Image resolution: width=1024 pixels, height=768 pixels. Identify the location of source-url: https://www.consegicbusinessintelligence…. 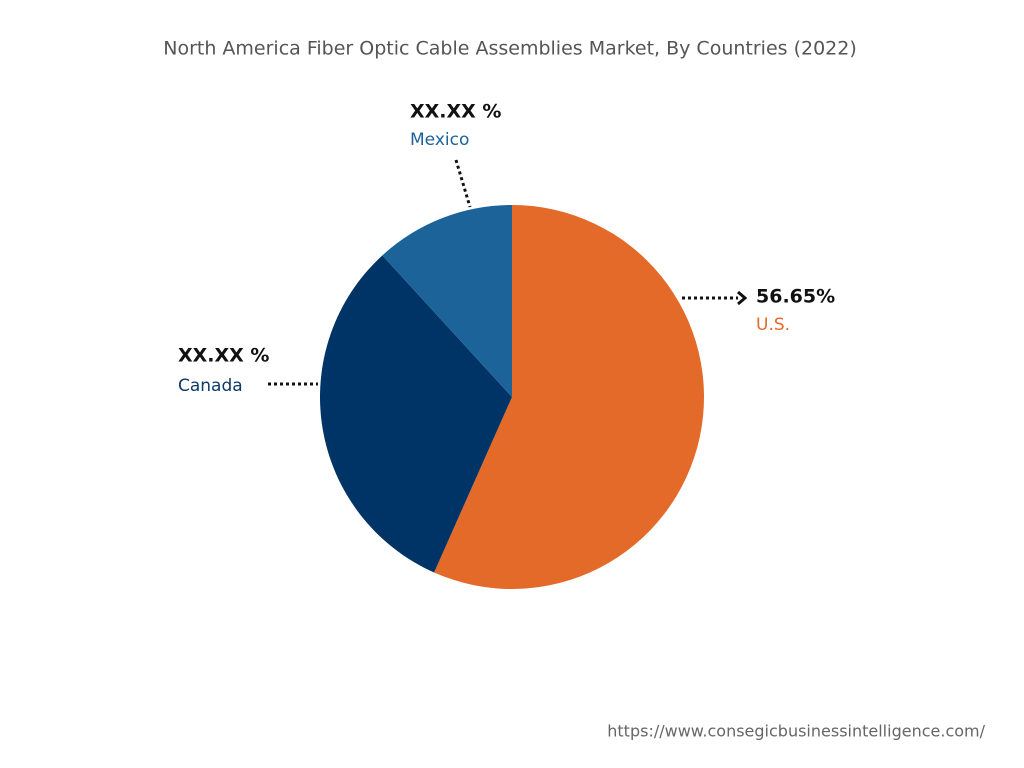
(796, 731).